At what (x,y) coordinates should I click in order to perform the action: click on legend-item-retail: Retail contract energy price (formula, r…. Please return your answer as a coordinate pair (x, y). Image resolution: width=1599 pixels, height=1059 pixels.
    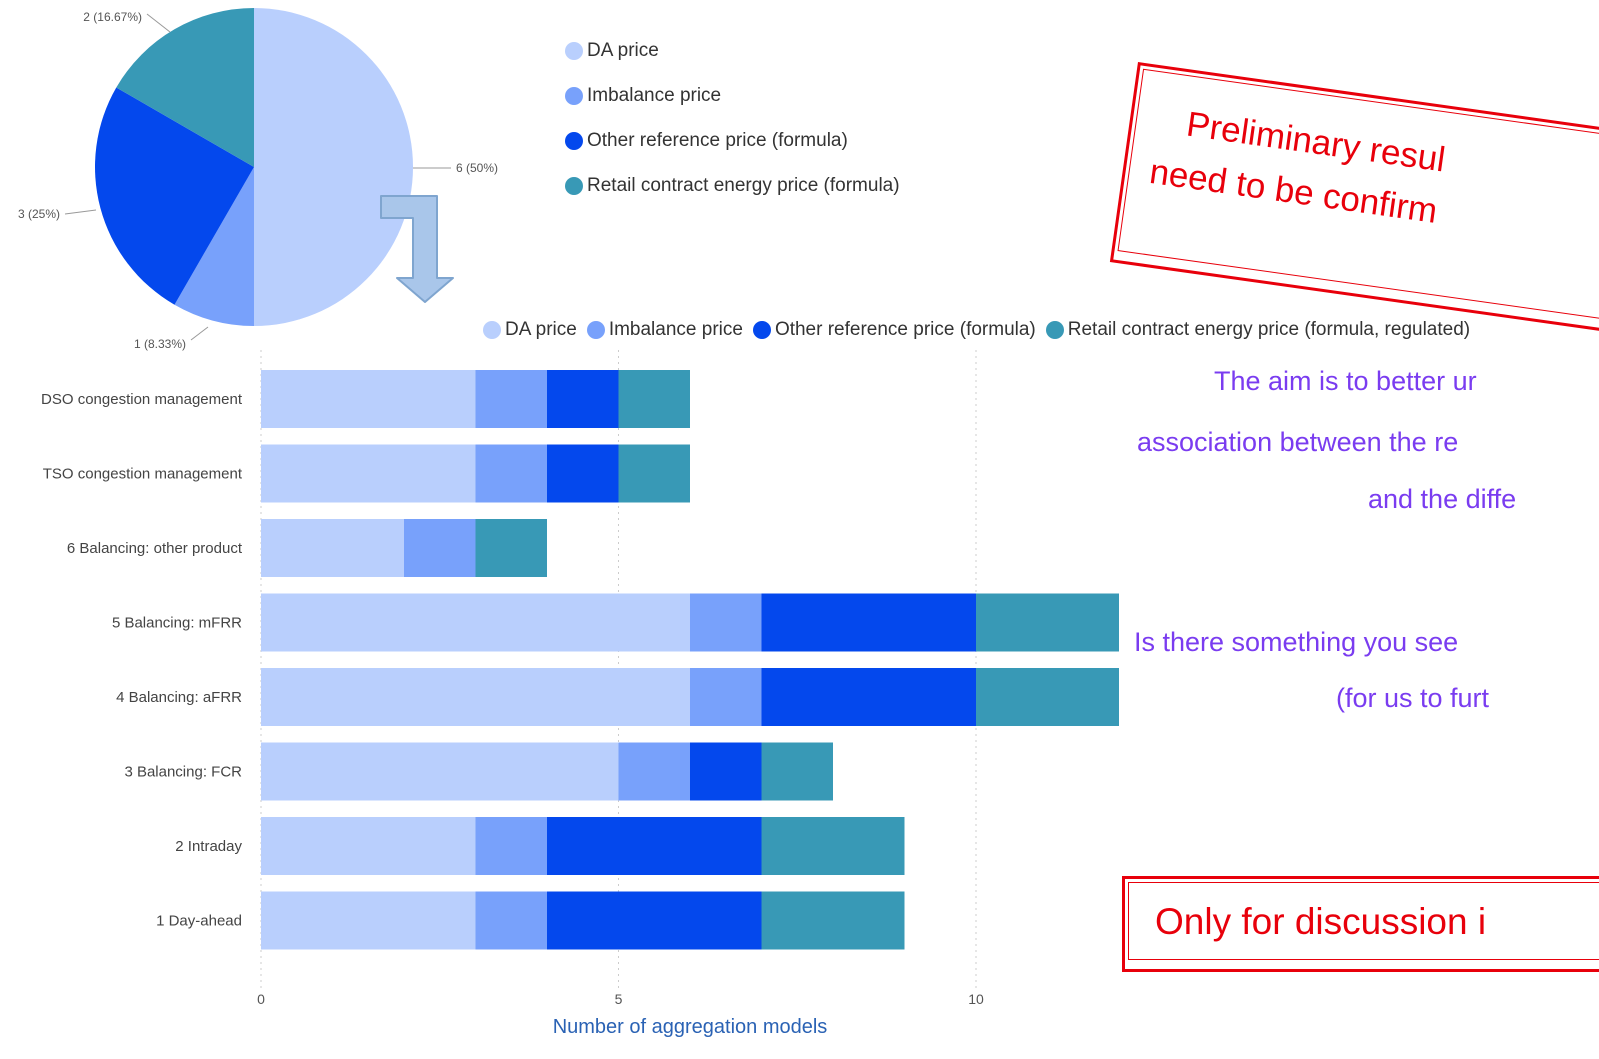
    Looking at the image, I should click on (1258, 330).